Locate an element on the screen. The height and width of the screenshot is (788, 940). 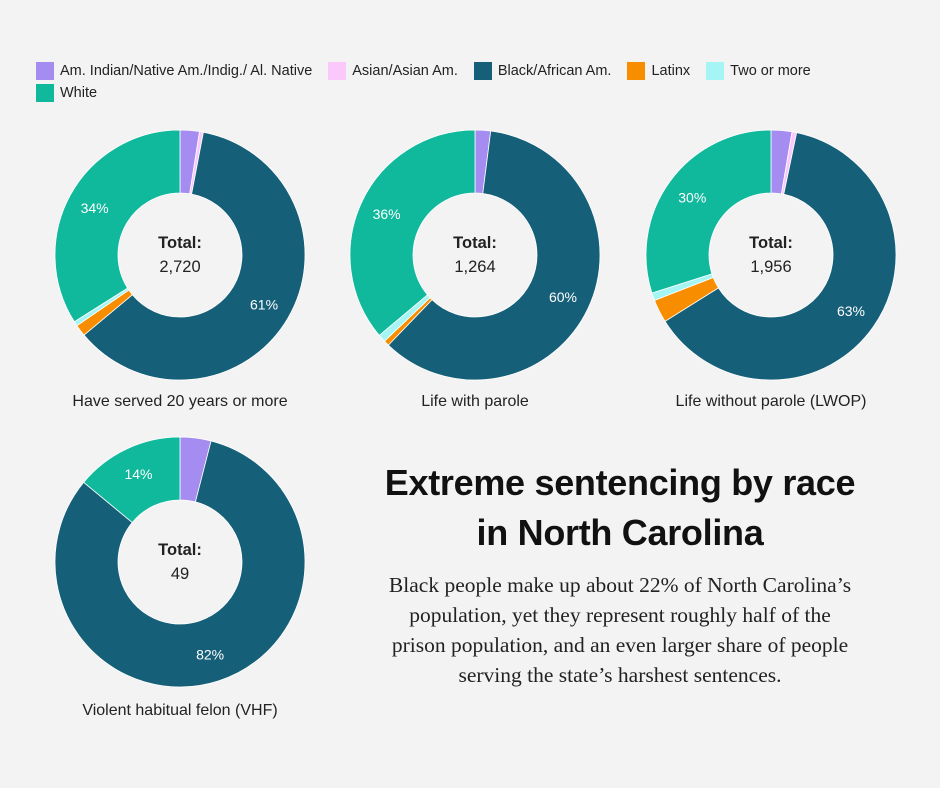
legend-item-two-or-more: Two or more is located at coordinates (758, 71).